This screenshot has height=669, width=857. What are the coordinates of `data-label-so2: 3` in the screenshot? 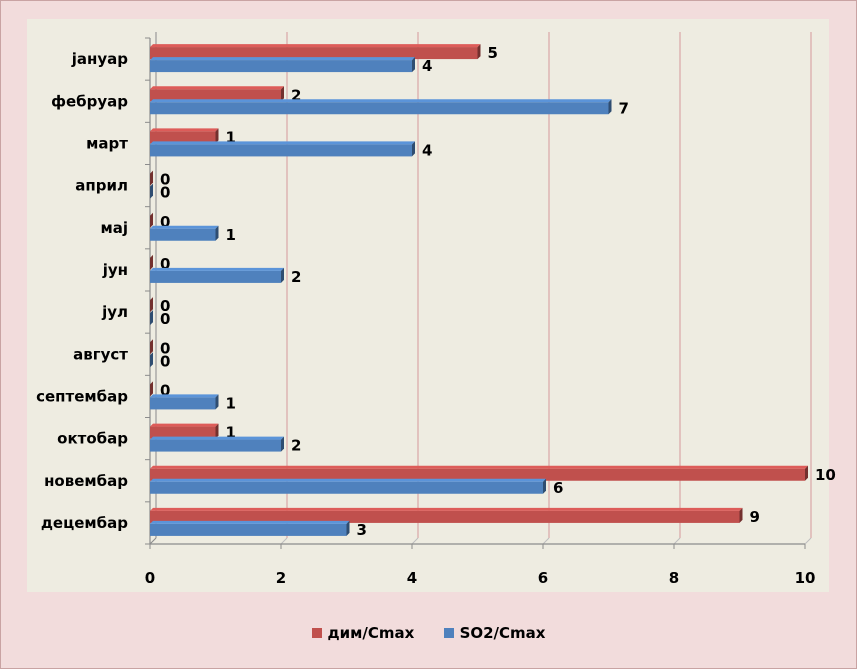 It's located at (362, 530).